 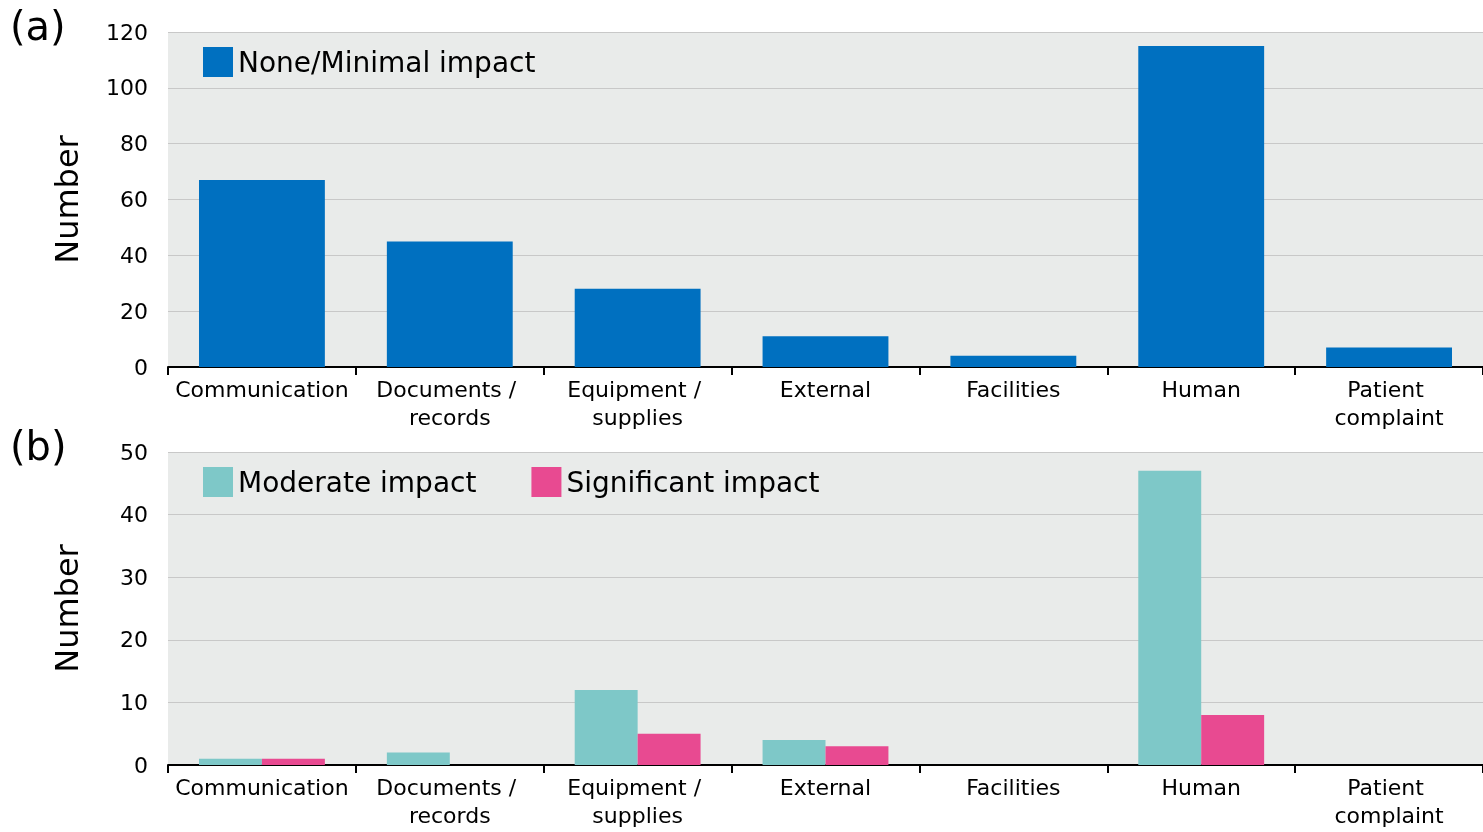 What do you see at coordinates (38, 26) in the screenshot?
I see `text: (a)` at bounding box center [38, 26].